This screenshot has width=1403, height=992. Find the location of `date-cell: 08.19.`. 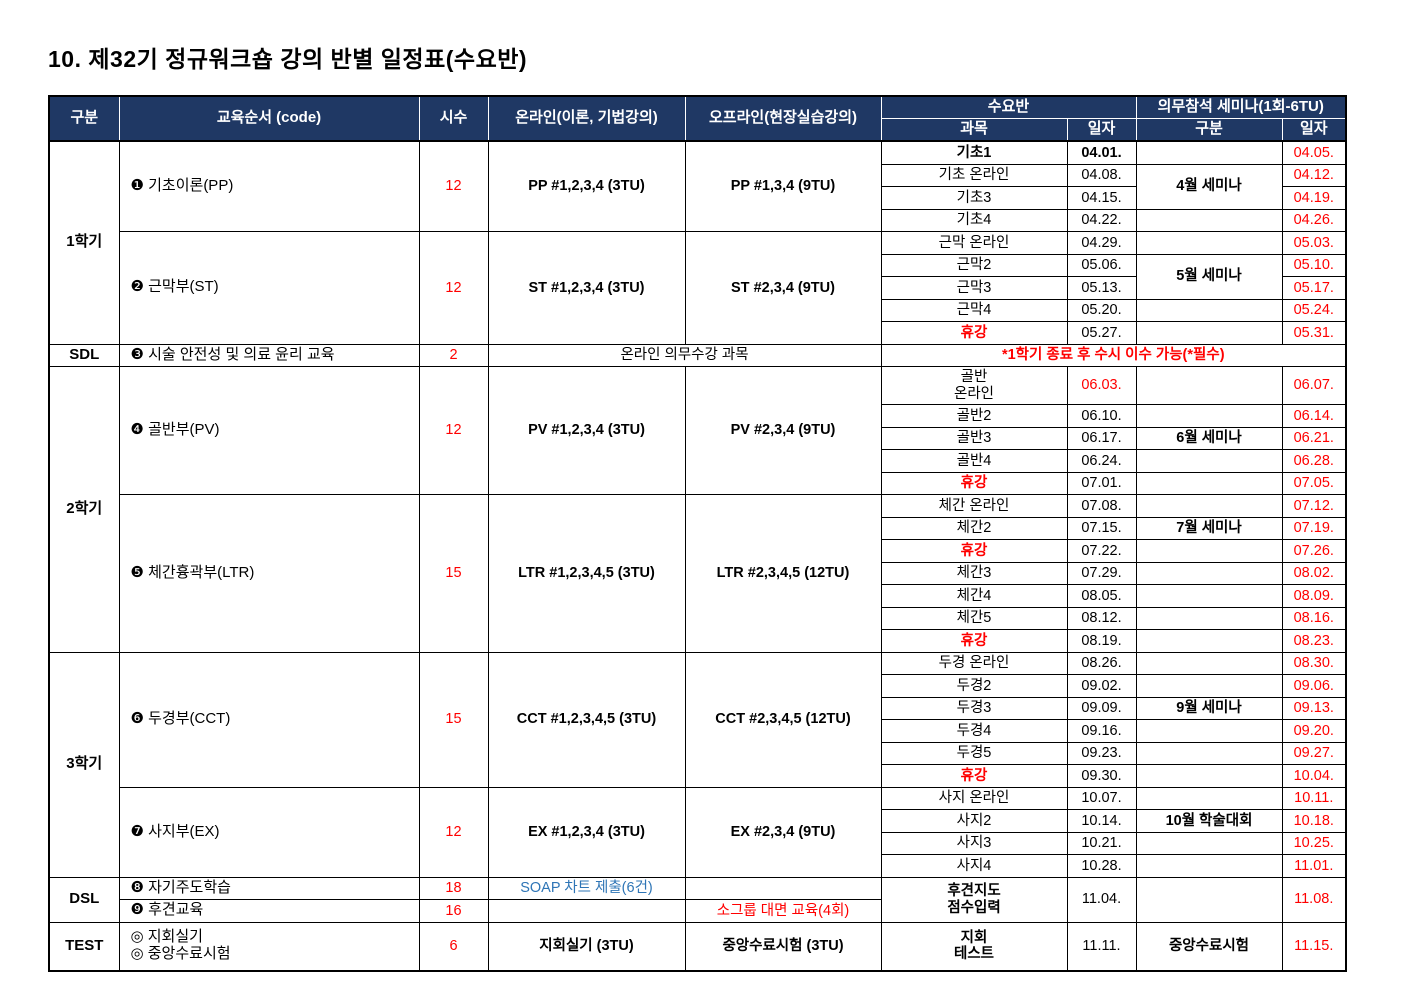

date-cell: 08.19. is located at coordinates (1101, 641).